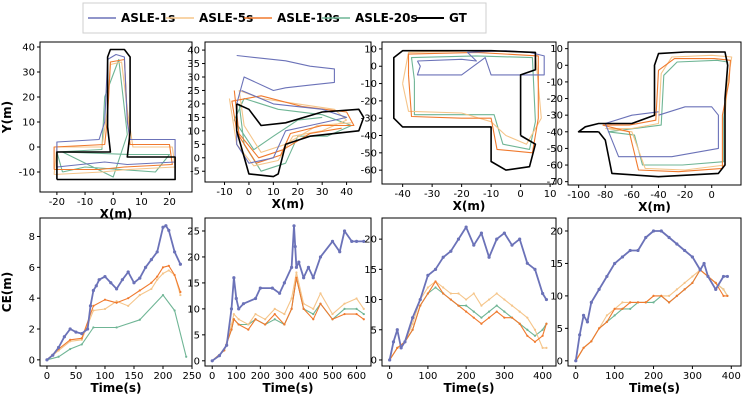 This screenshot has height=400, width=754. I want to click on panel-7: 0 100 200 300 400 0 5 10 15 20 Time(s), so click(460, 306).